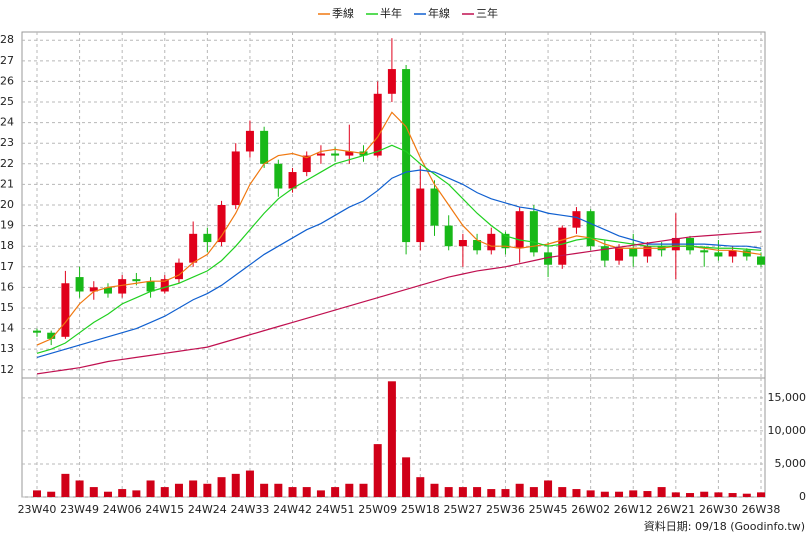 The width and height of the screenshot is (808, 540). I want to click on y-tick-label: 19, so click(7, 225).